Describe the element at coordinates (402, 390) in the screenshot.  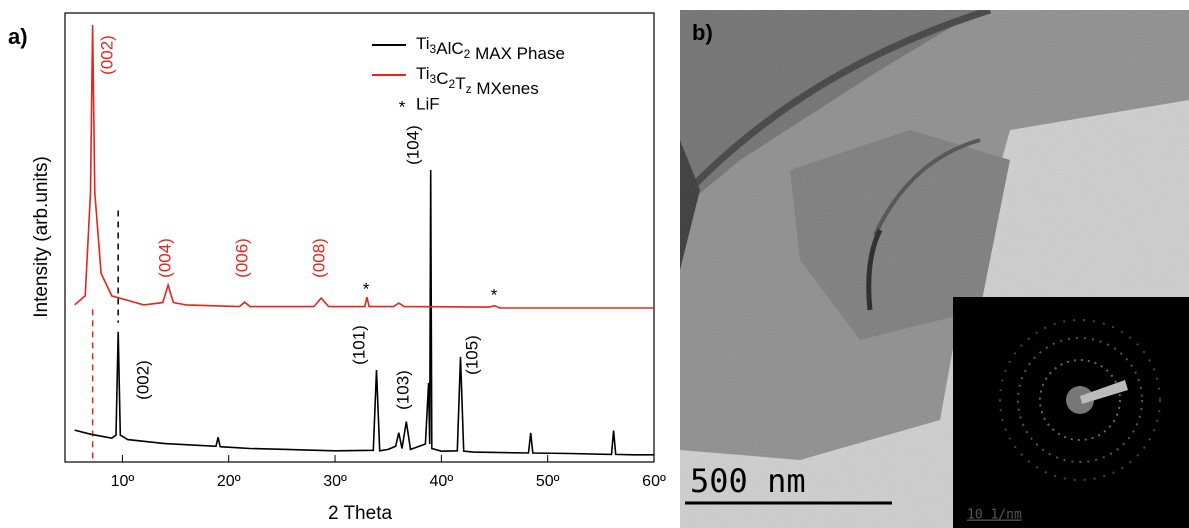
I see `peak-annotation: (103)` at that location.